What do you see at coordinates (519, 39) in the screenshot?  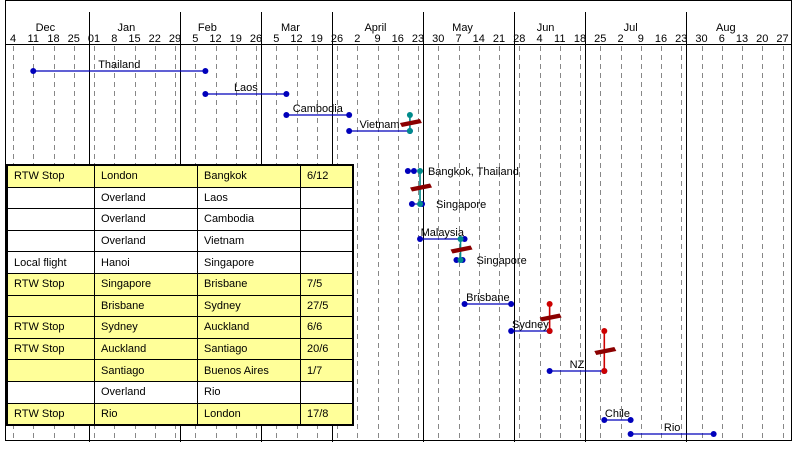 I see `week-tick-label: 28` at bounding box center [519, 39].